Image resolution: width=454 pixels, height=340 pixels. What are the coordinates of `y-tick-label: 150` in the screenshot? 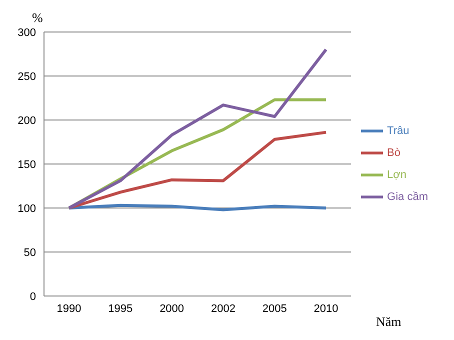 It's located at (27, 164).